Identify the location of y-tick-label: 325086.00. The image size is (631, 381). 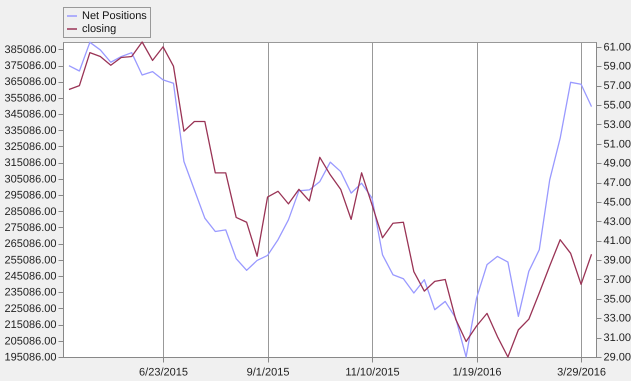
(30, 146).